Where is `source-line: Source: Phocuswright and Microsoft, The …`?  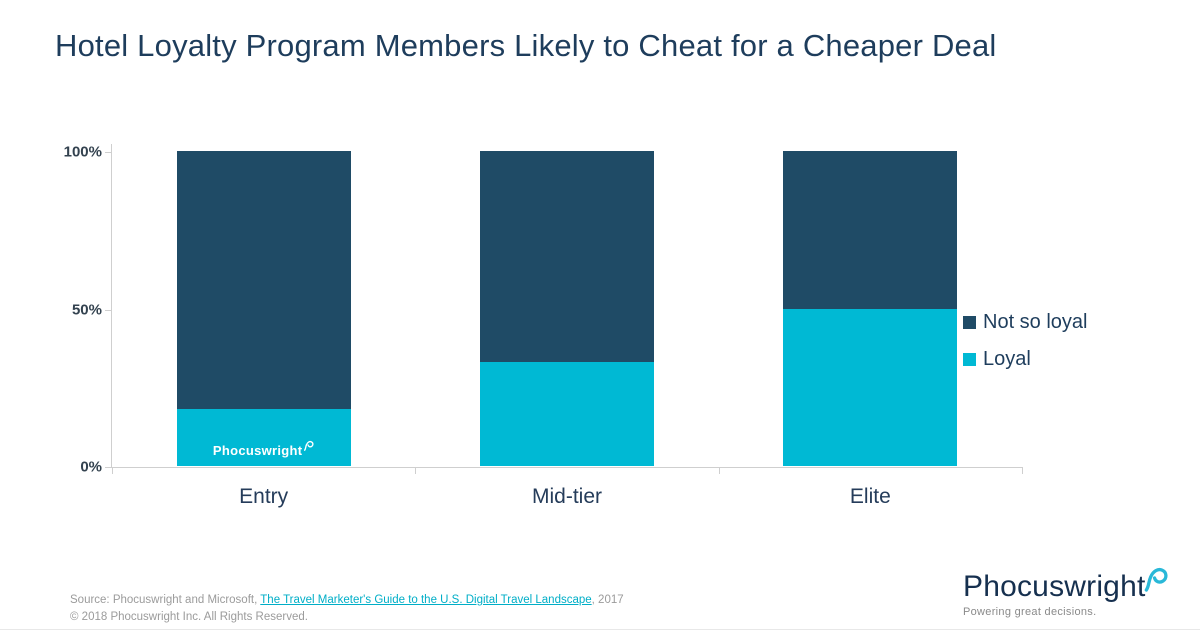
source-line: Source: Phocuswright and Microsoft, The … is located at coordinates (347, 600).